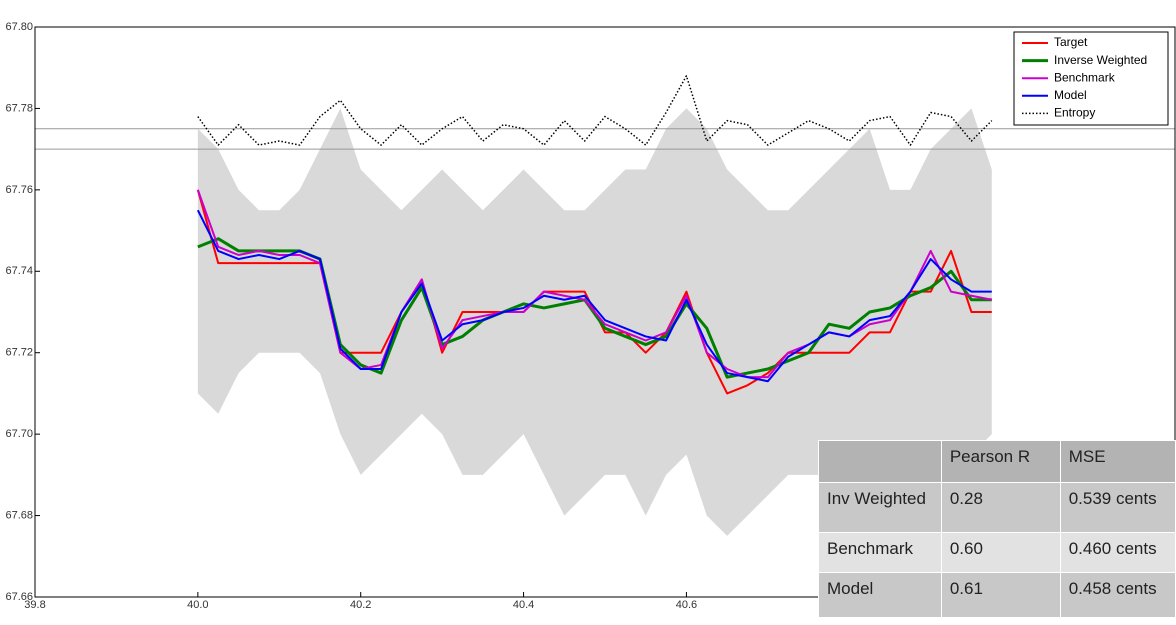 Image resolution: width=1176 pixels, height=625 pixels. Describe the element at coordinates (1100, 60) in the screenshot. I see `legend-label: Inverse Weighted` at that location.